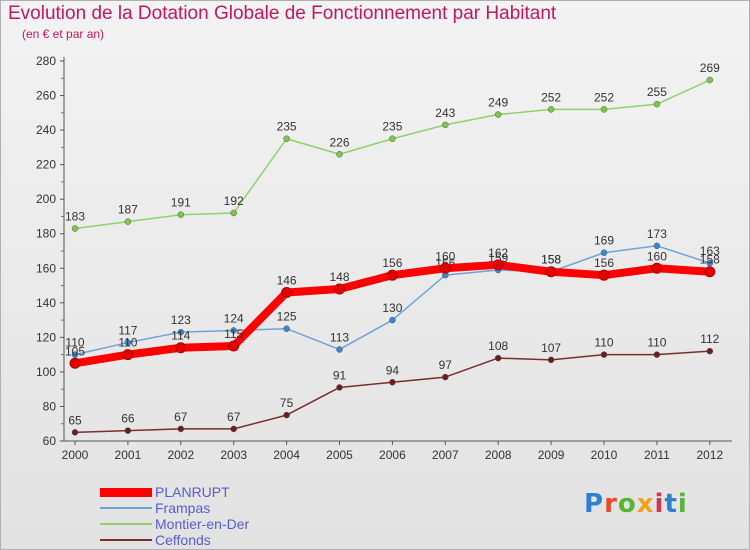 The height and width of the screenshot is (550, 750). I want to click on data-label-frampas: 130, so click(392, 308).